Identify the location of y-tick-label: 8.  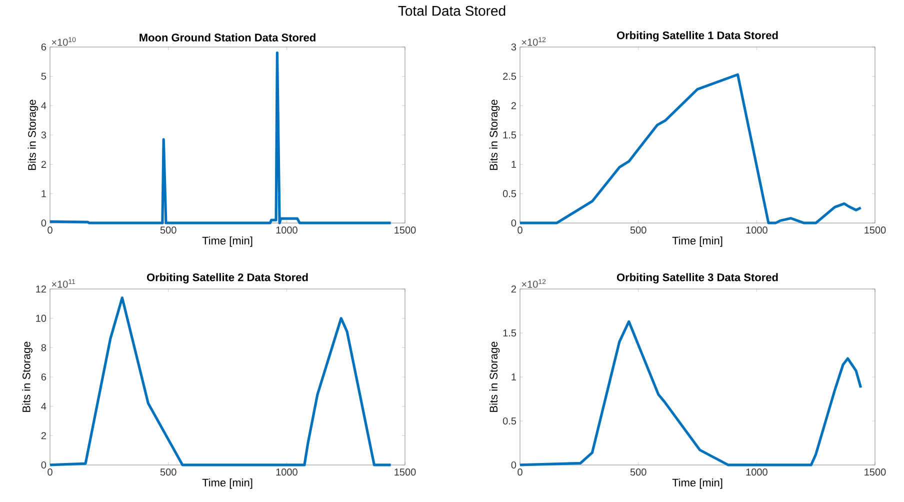
(43, 348).